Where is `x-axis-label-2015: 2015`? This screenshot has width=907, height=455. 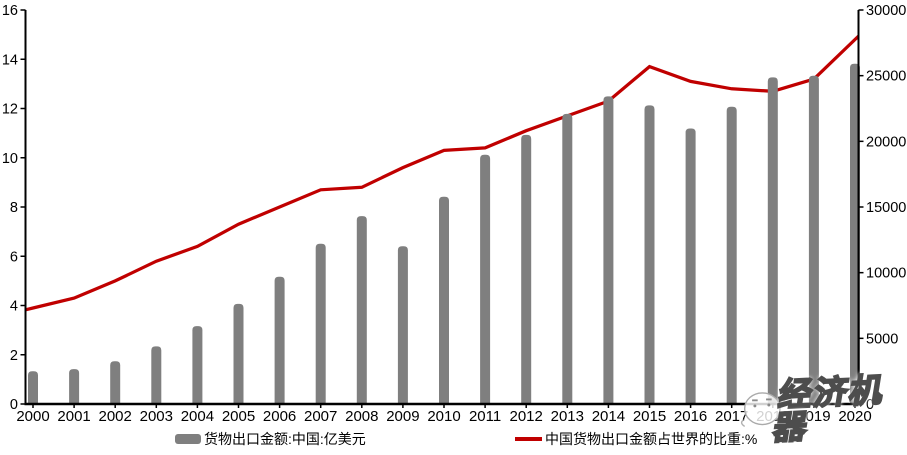 x-axis-label-2015: 2015 is located at coordinates (649, 416).